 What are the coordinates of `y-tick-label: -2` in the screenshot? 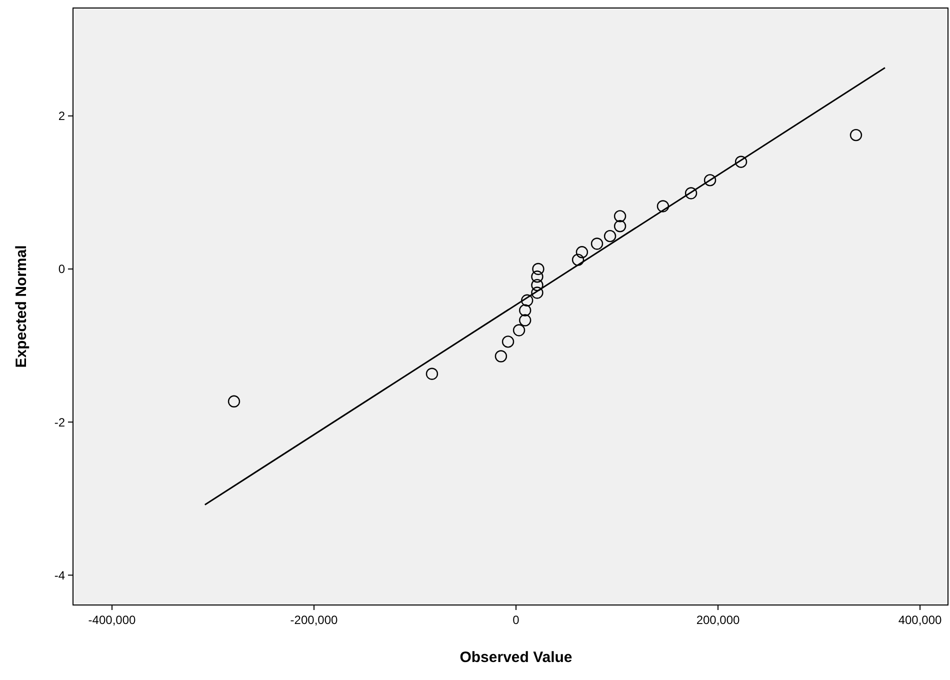 It's located at (60, 422).